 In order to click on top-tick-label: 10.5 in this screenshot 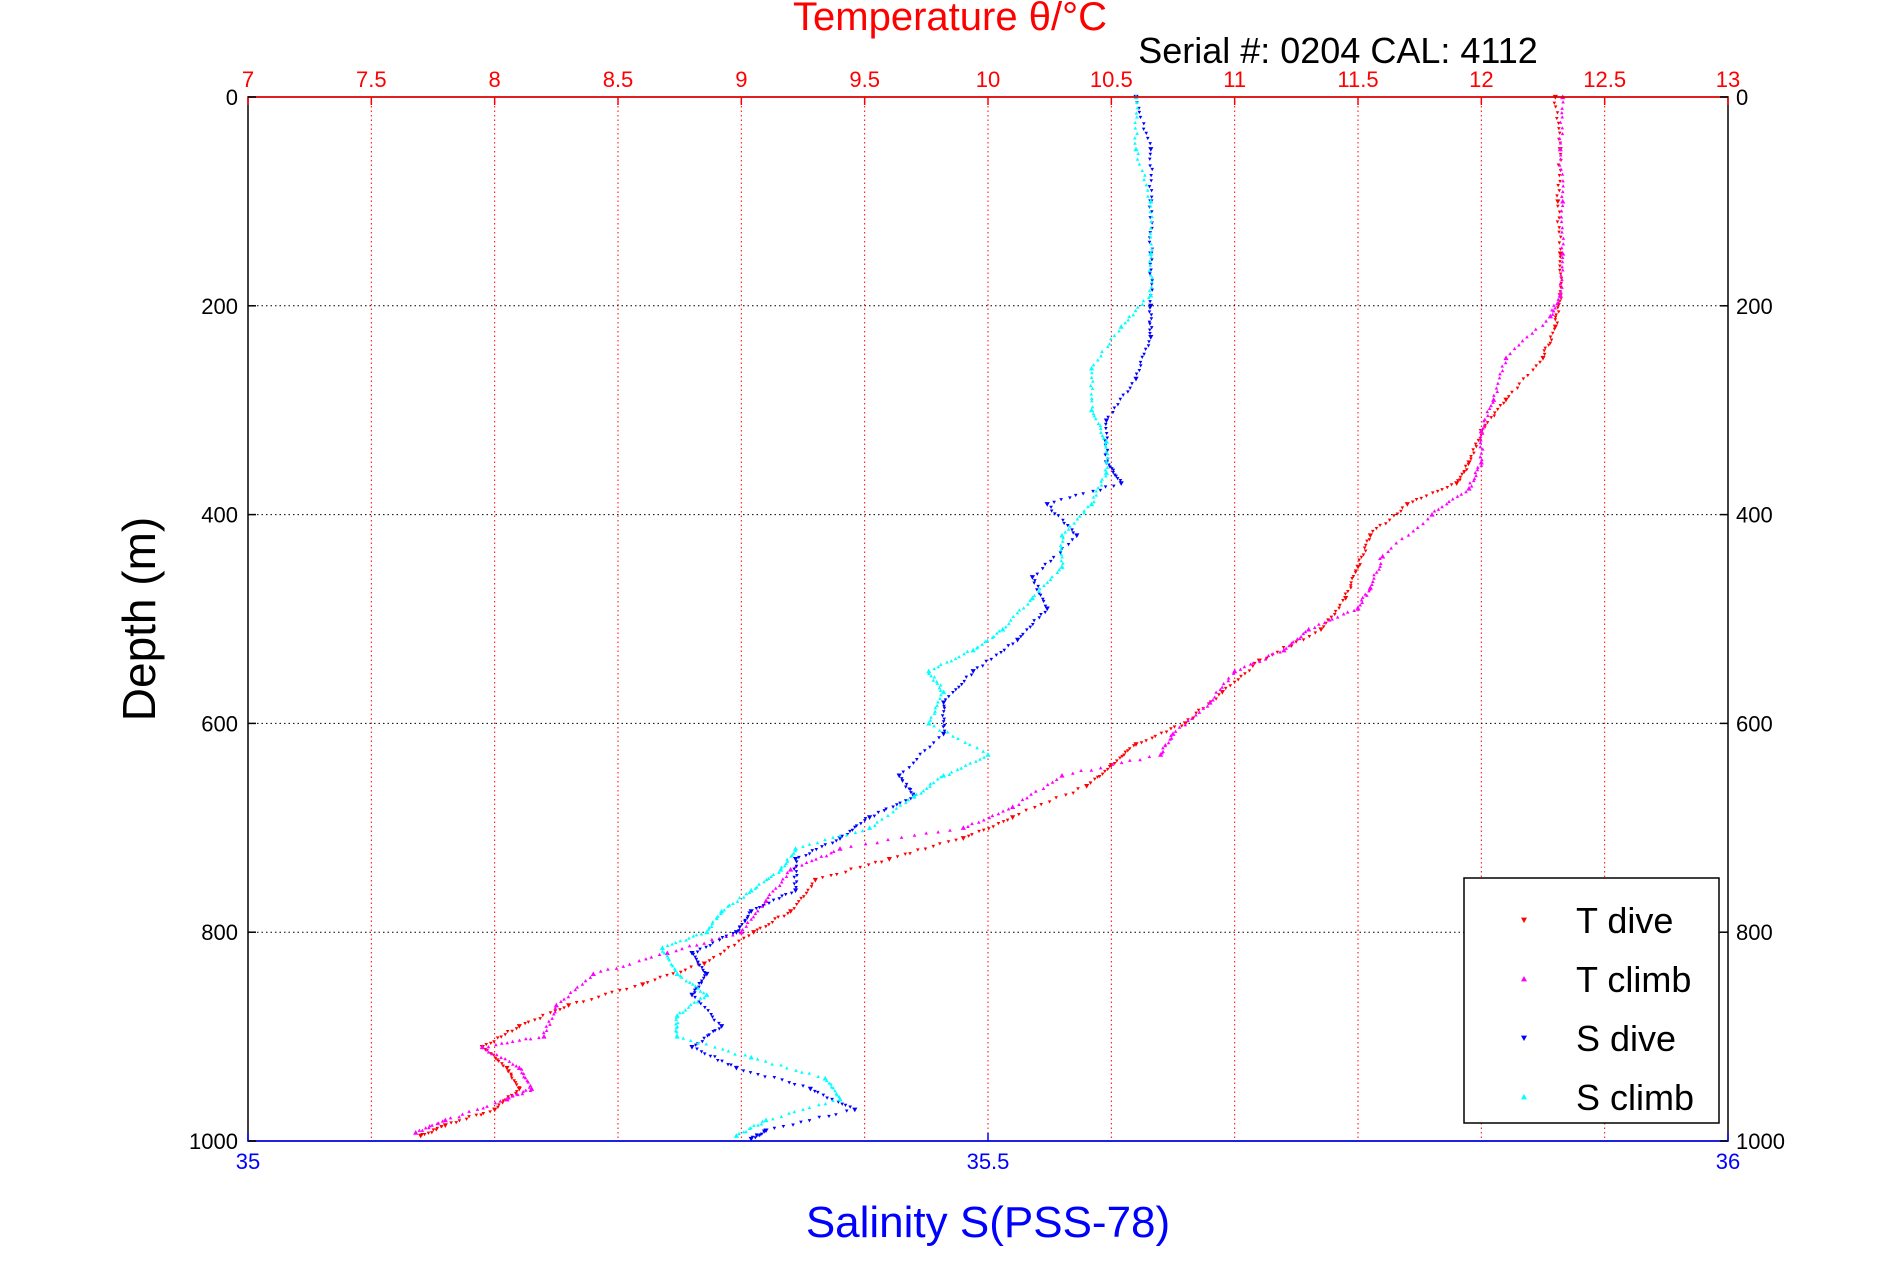, I will do `click(1111, 79)`.